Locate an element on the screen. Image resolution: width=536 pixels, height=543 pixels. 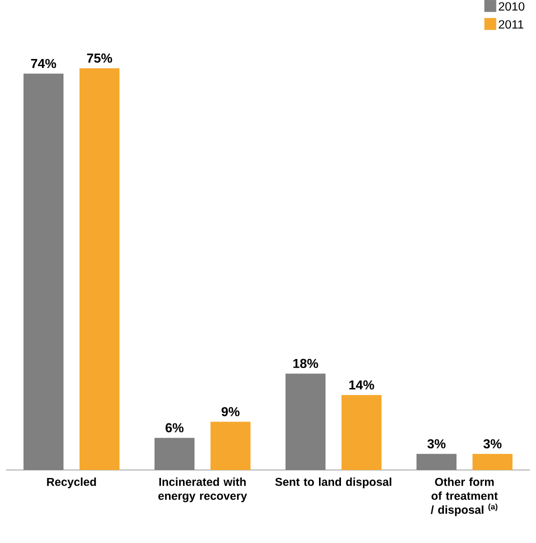
data-label: 6% is located at coordinates (175, 427).